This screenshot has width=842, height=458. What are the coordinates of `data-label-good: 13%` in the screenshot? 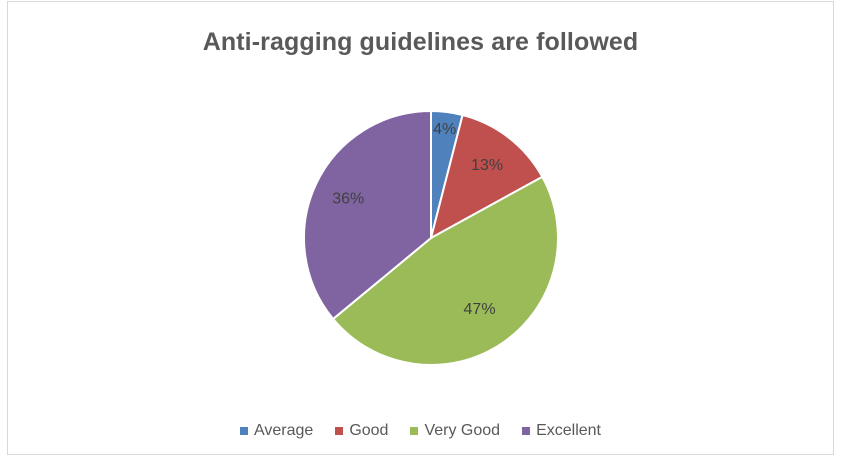 It's located at (487, 165).